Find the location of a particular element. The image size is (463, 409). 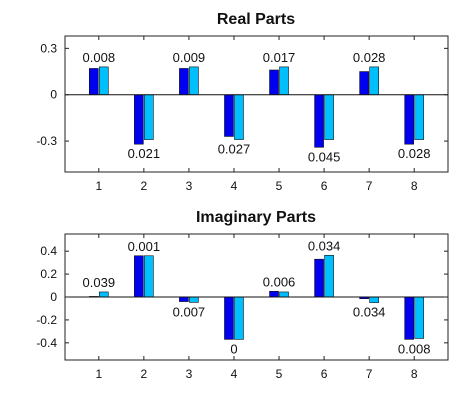

imag-x-tick-label-6: 6 is located at coordinates (324, 374).